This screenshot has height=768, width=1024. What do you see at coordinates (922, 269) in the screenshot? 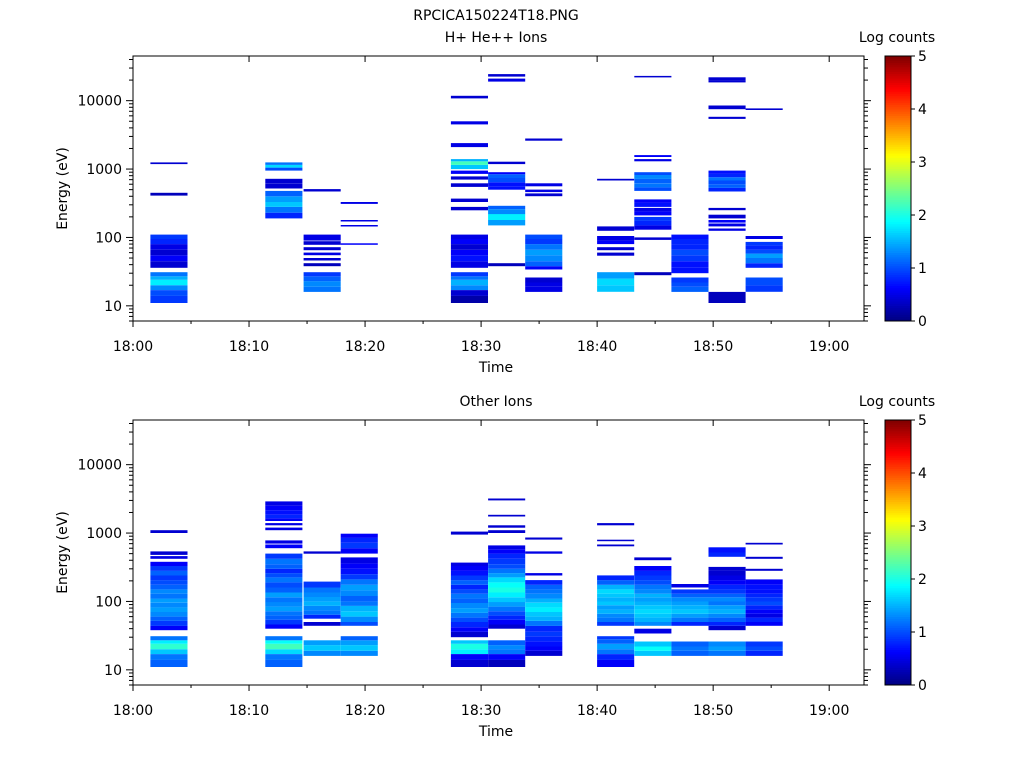
I see `colorbar-tick-label: 1` at bounding box center [922, 269].